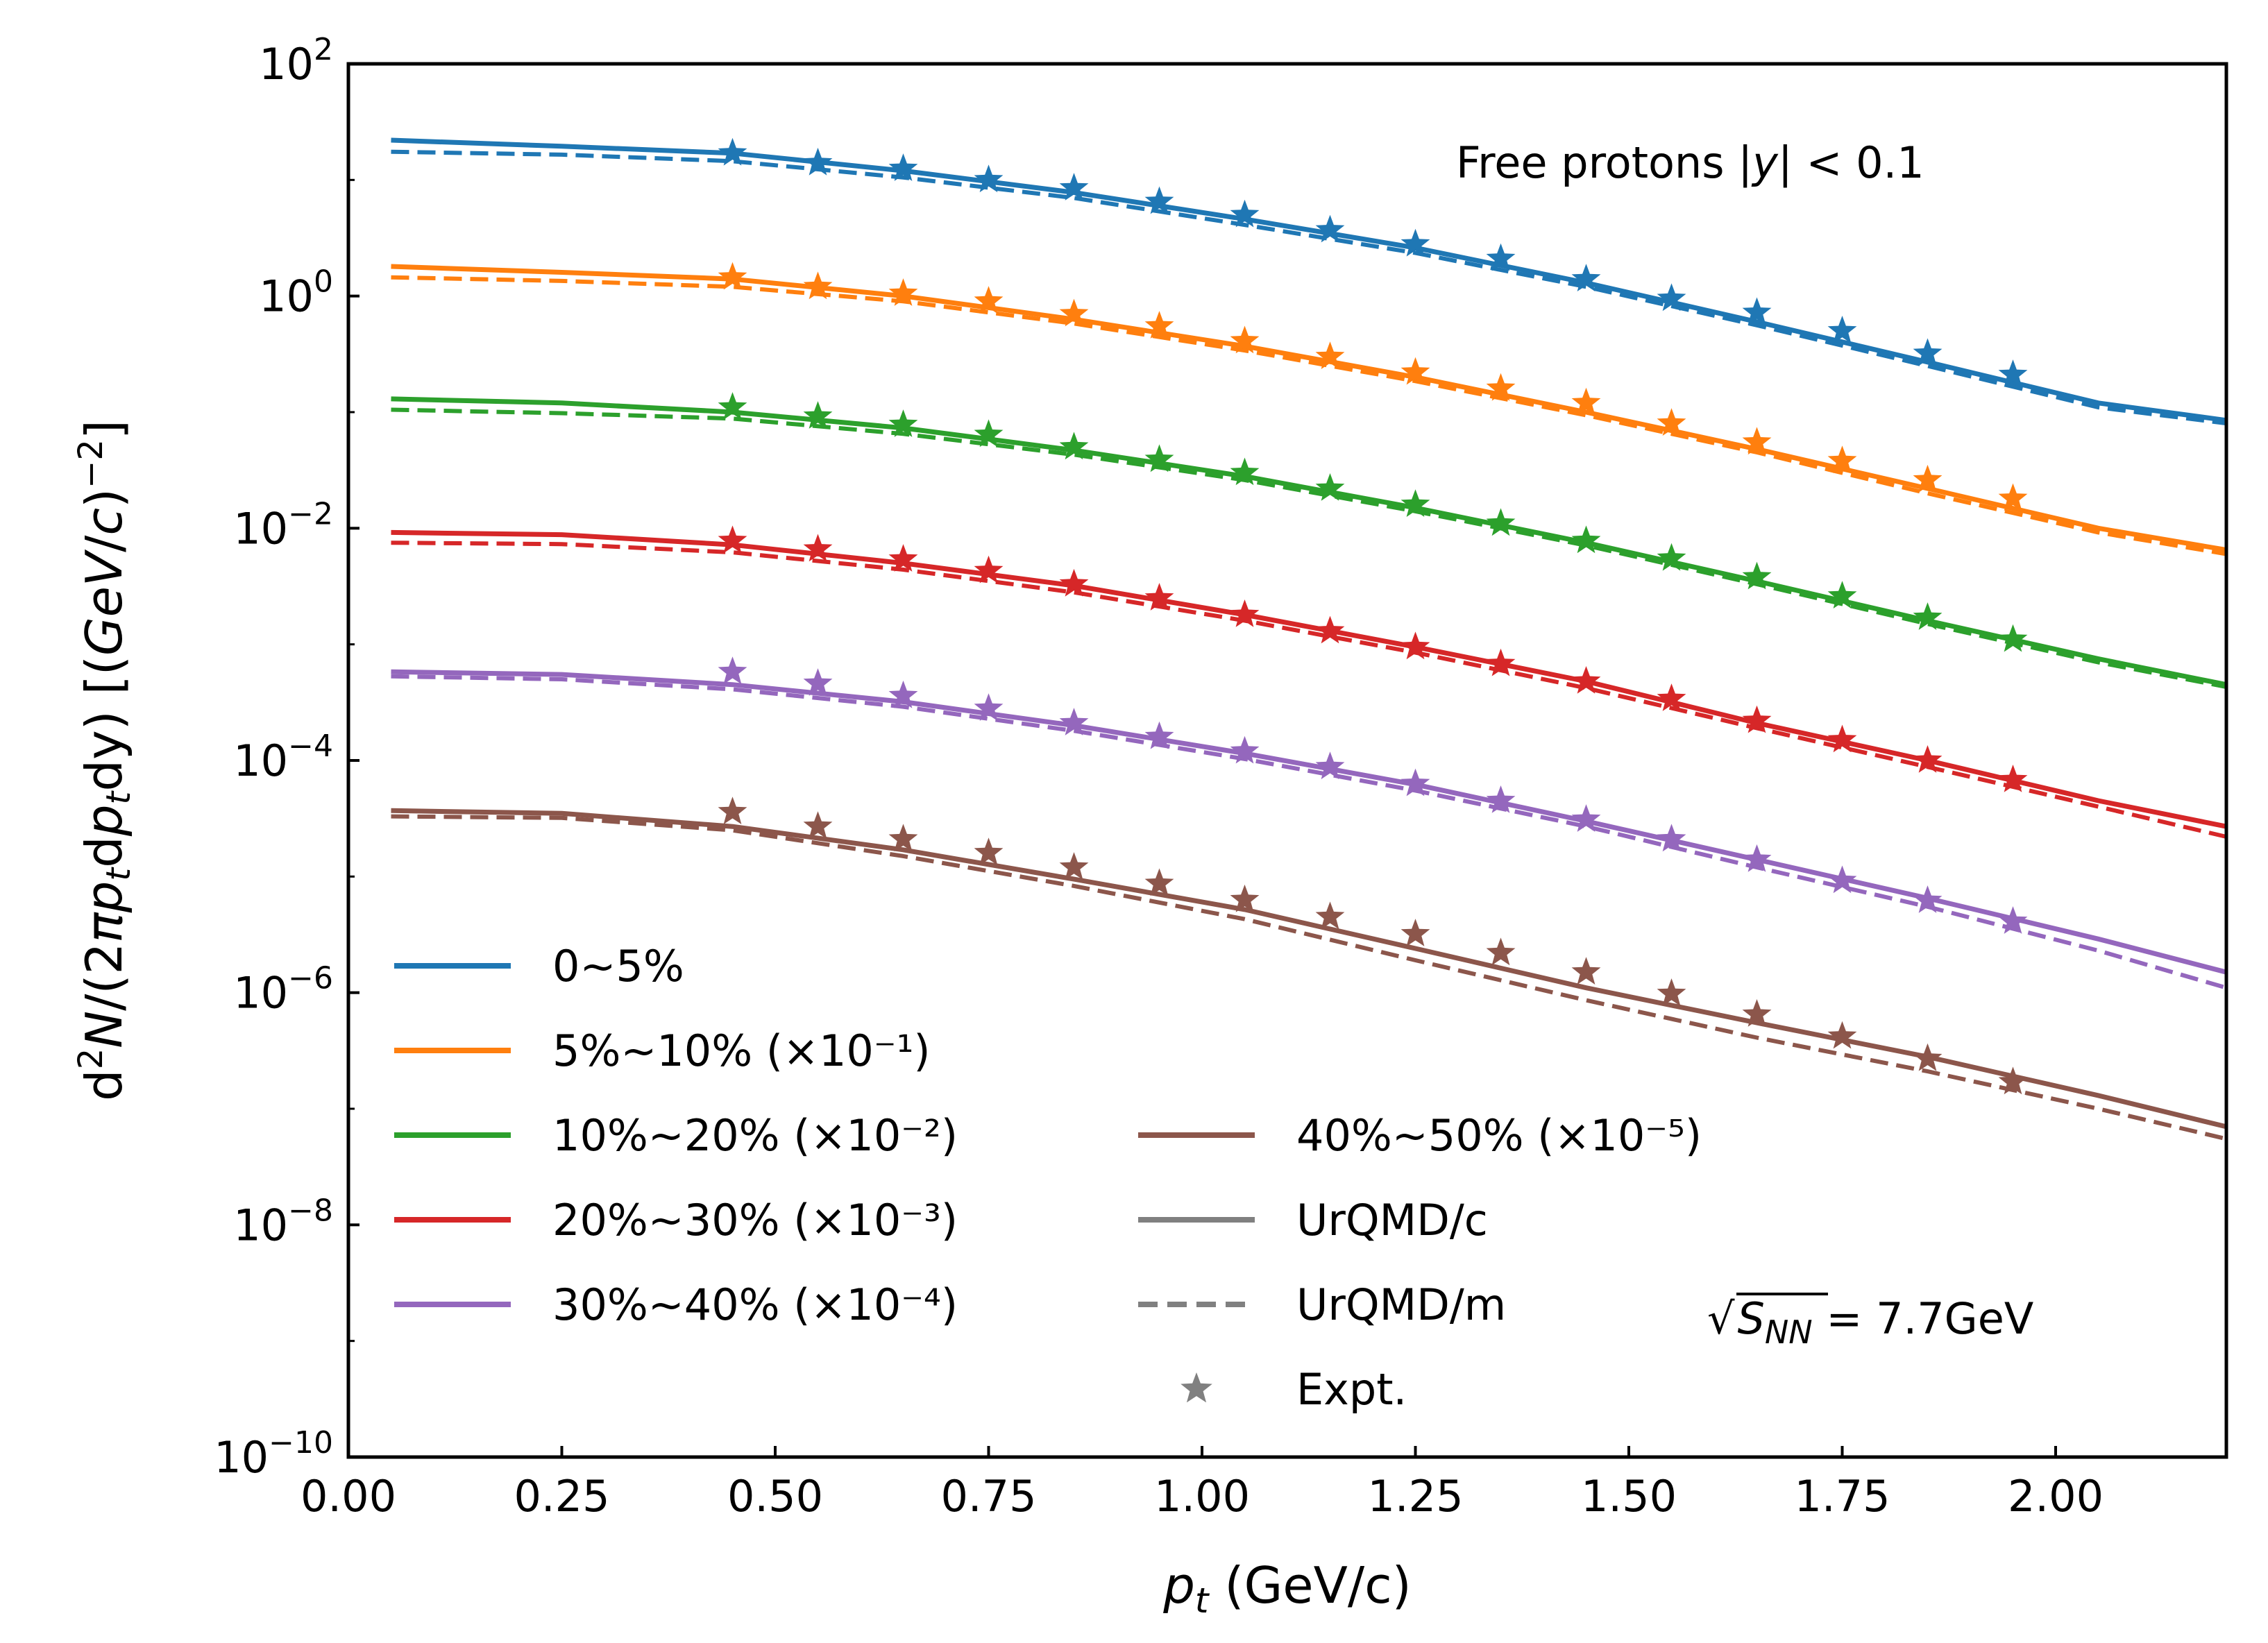 The height and width of the screenshot is (1643, 2268). Describe the element at coordinates (104, 760) in the screenshot. I see `y-axis-title: d2N/(2πptdptdy) [(GeV/c)−2]` at that location.